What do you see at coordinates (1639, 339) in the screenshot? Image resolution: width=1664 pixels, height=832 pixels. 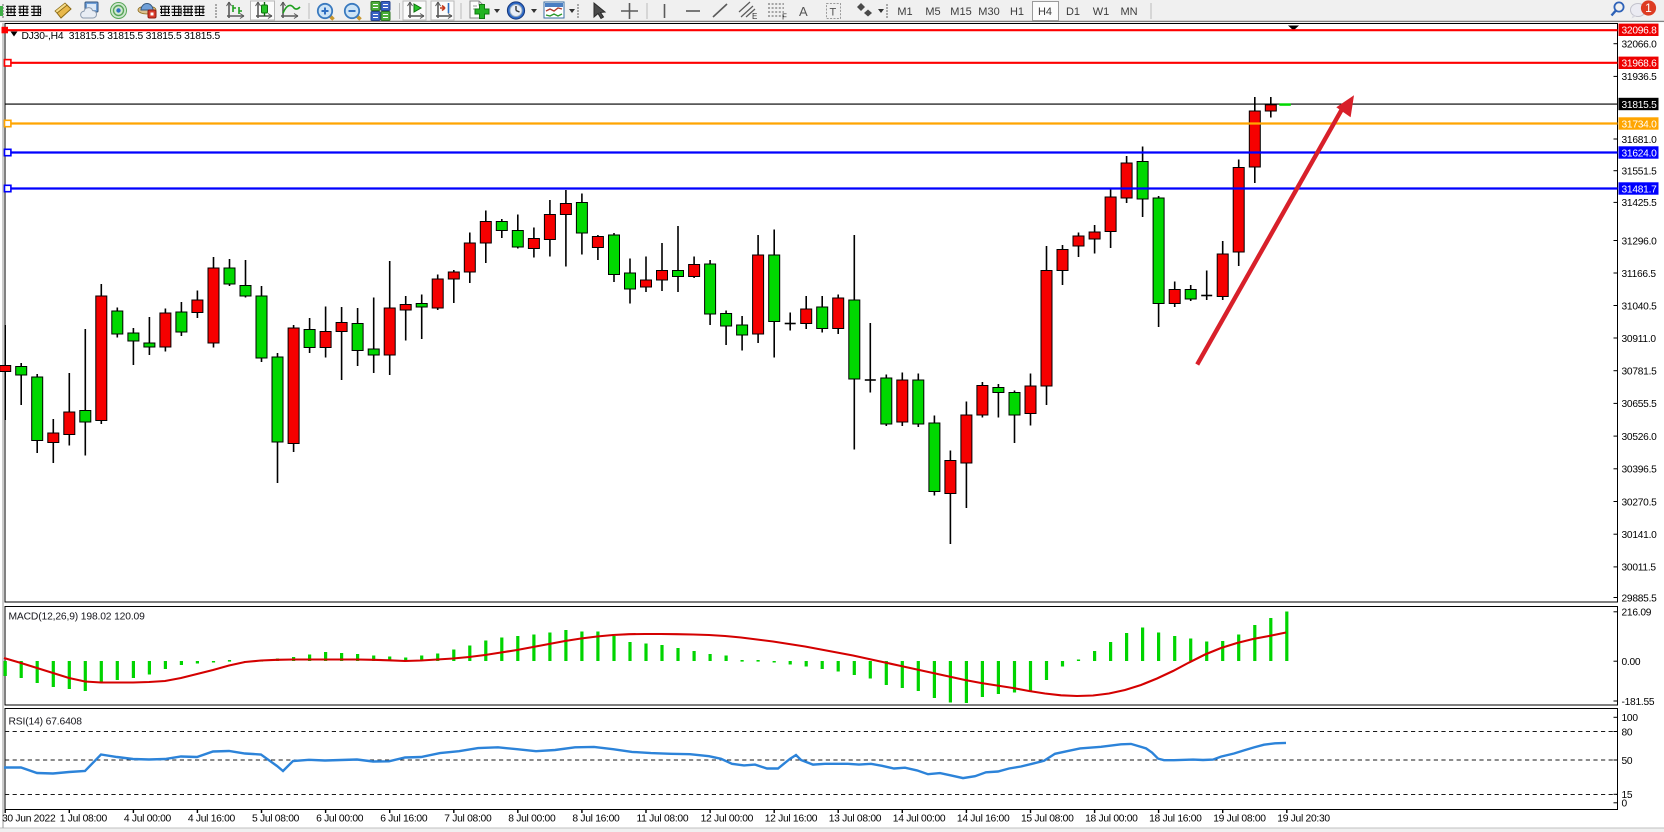 I see `svg-text: 30911.0` at bounding box center [1639, 339].